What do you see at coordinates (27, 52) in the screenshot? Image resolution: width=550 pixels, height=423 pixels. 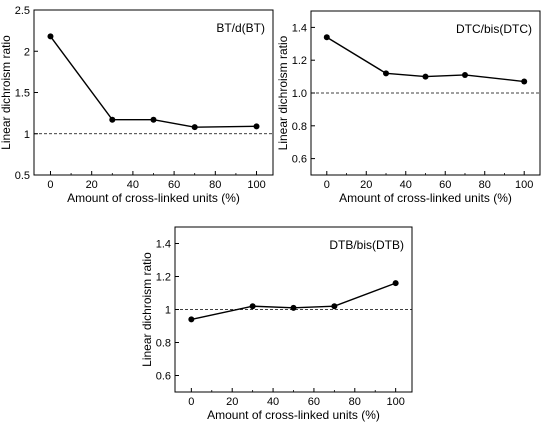 I see `y-tick-label: 2` at bounding box center [27, 52].